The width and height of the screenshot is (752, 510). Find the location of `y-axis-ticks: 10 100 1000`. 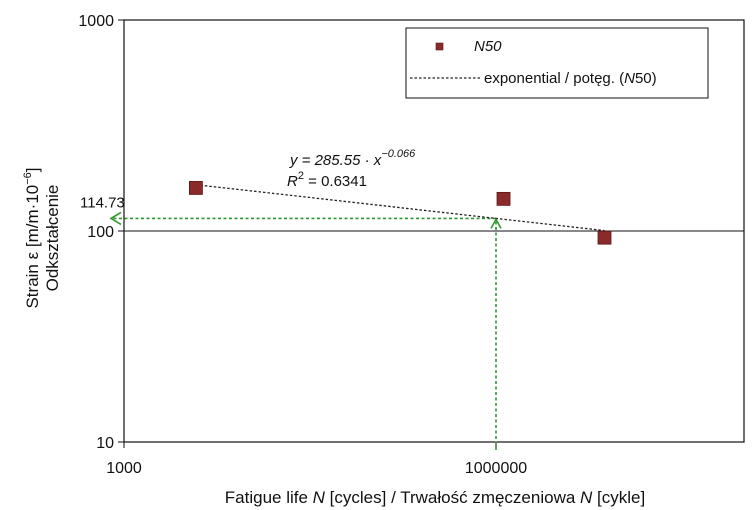

y-axis-ticks: 10 100 1000 is located at coordinates (101, 232).